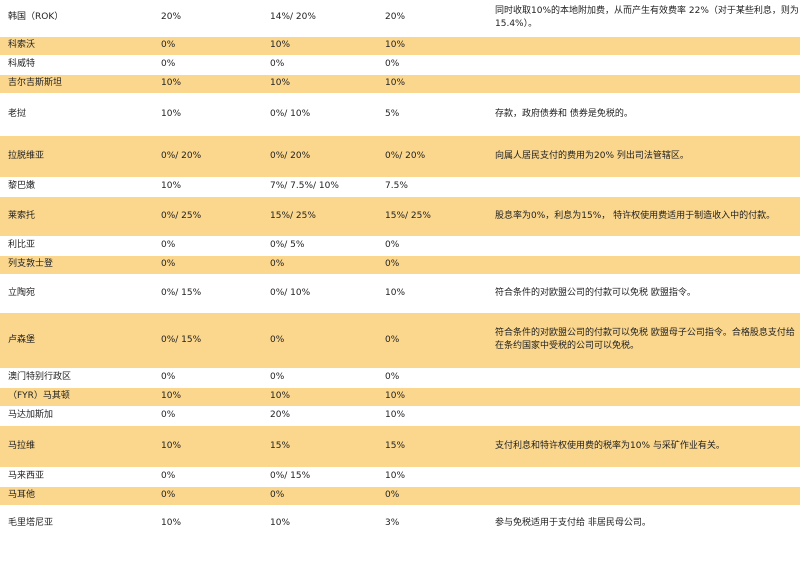 Image resolution: width=800 pixels, height=586 pixels. Describe the element at coordinates (400, 187) in the screenshot. I see `table-row: 黎巴嫩 10% 7%/ 7.5%/ 10% 7.5%` at that location.